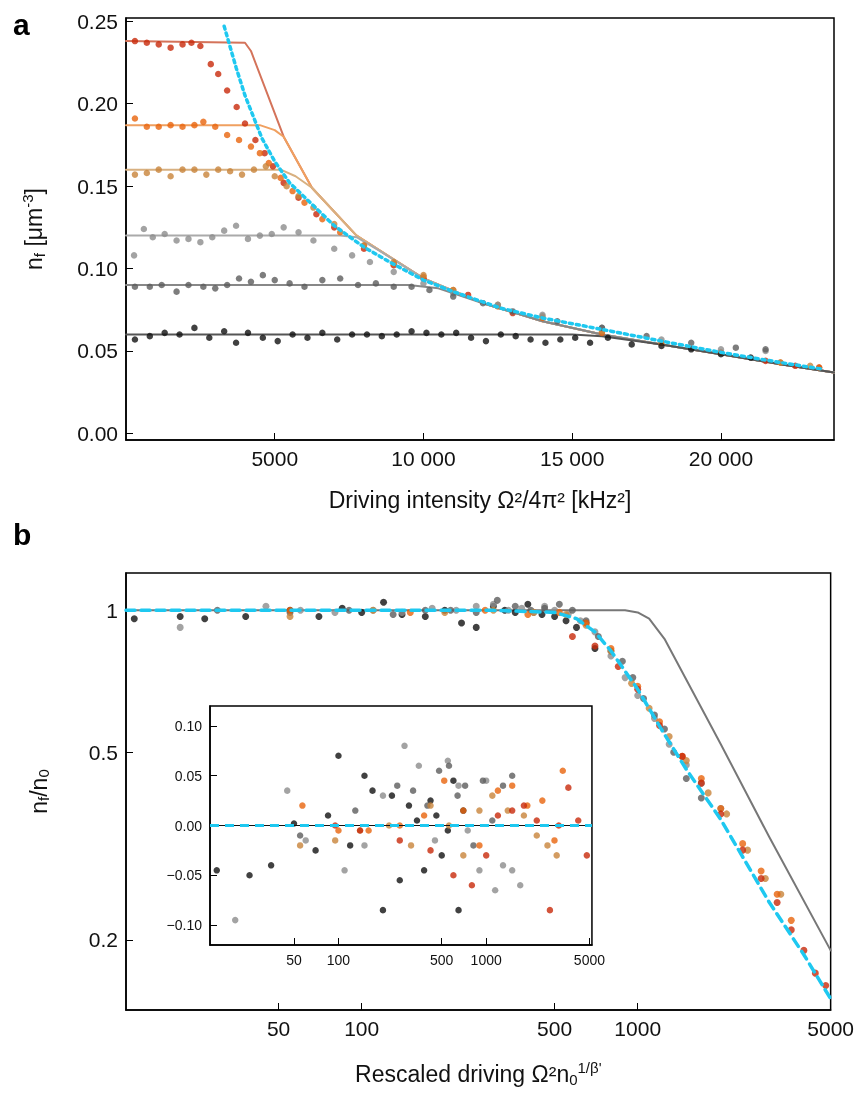 The width and height of the screenshot is (865, 1103). What do you see at coordinates (478, 1073) in the screenshot?
I see `x-axis-title: Rescaled driving Ω²n01/β'` at bounding box center [478, 1073].